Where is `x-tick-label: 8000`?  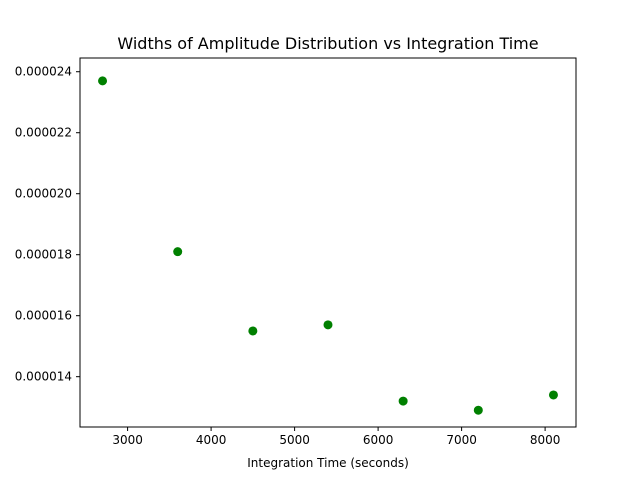
x-tick-label: 8000 is located at coordinates (545, 440).